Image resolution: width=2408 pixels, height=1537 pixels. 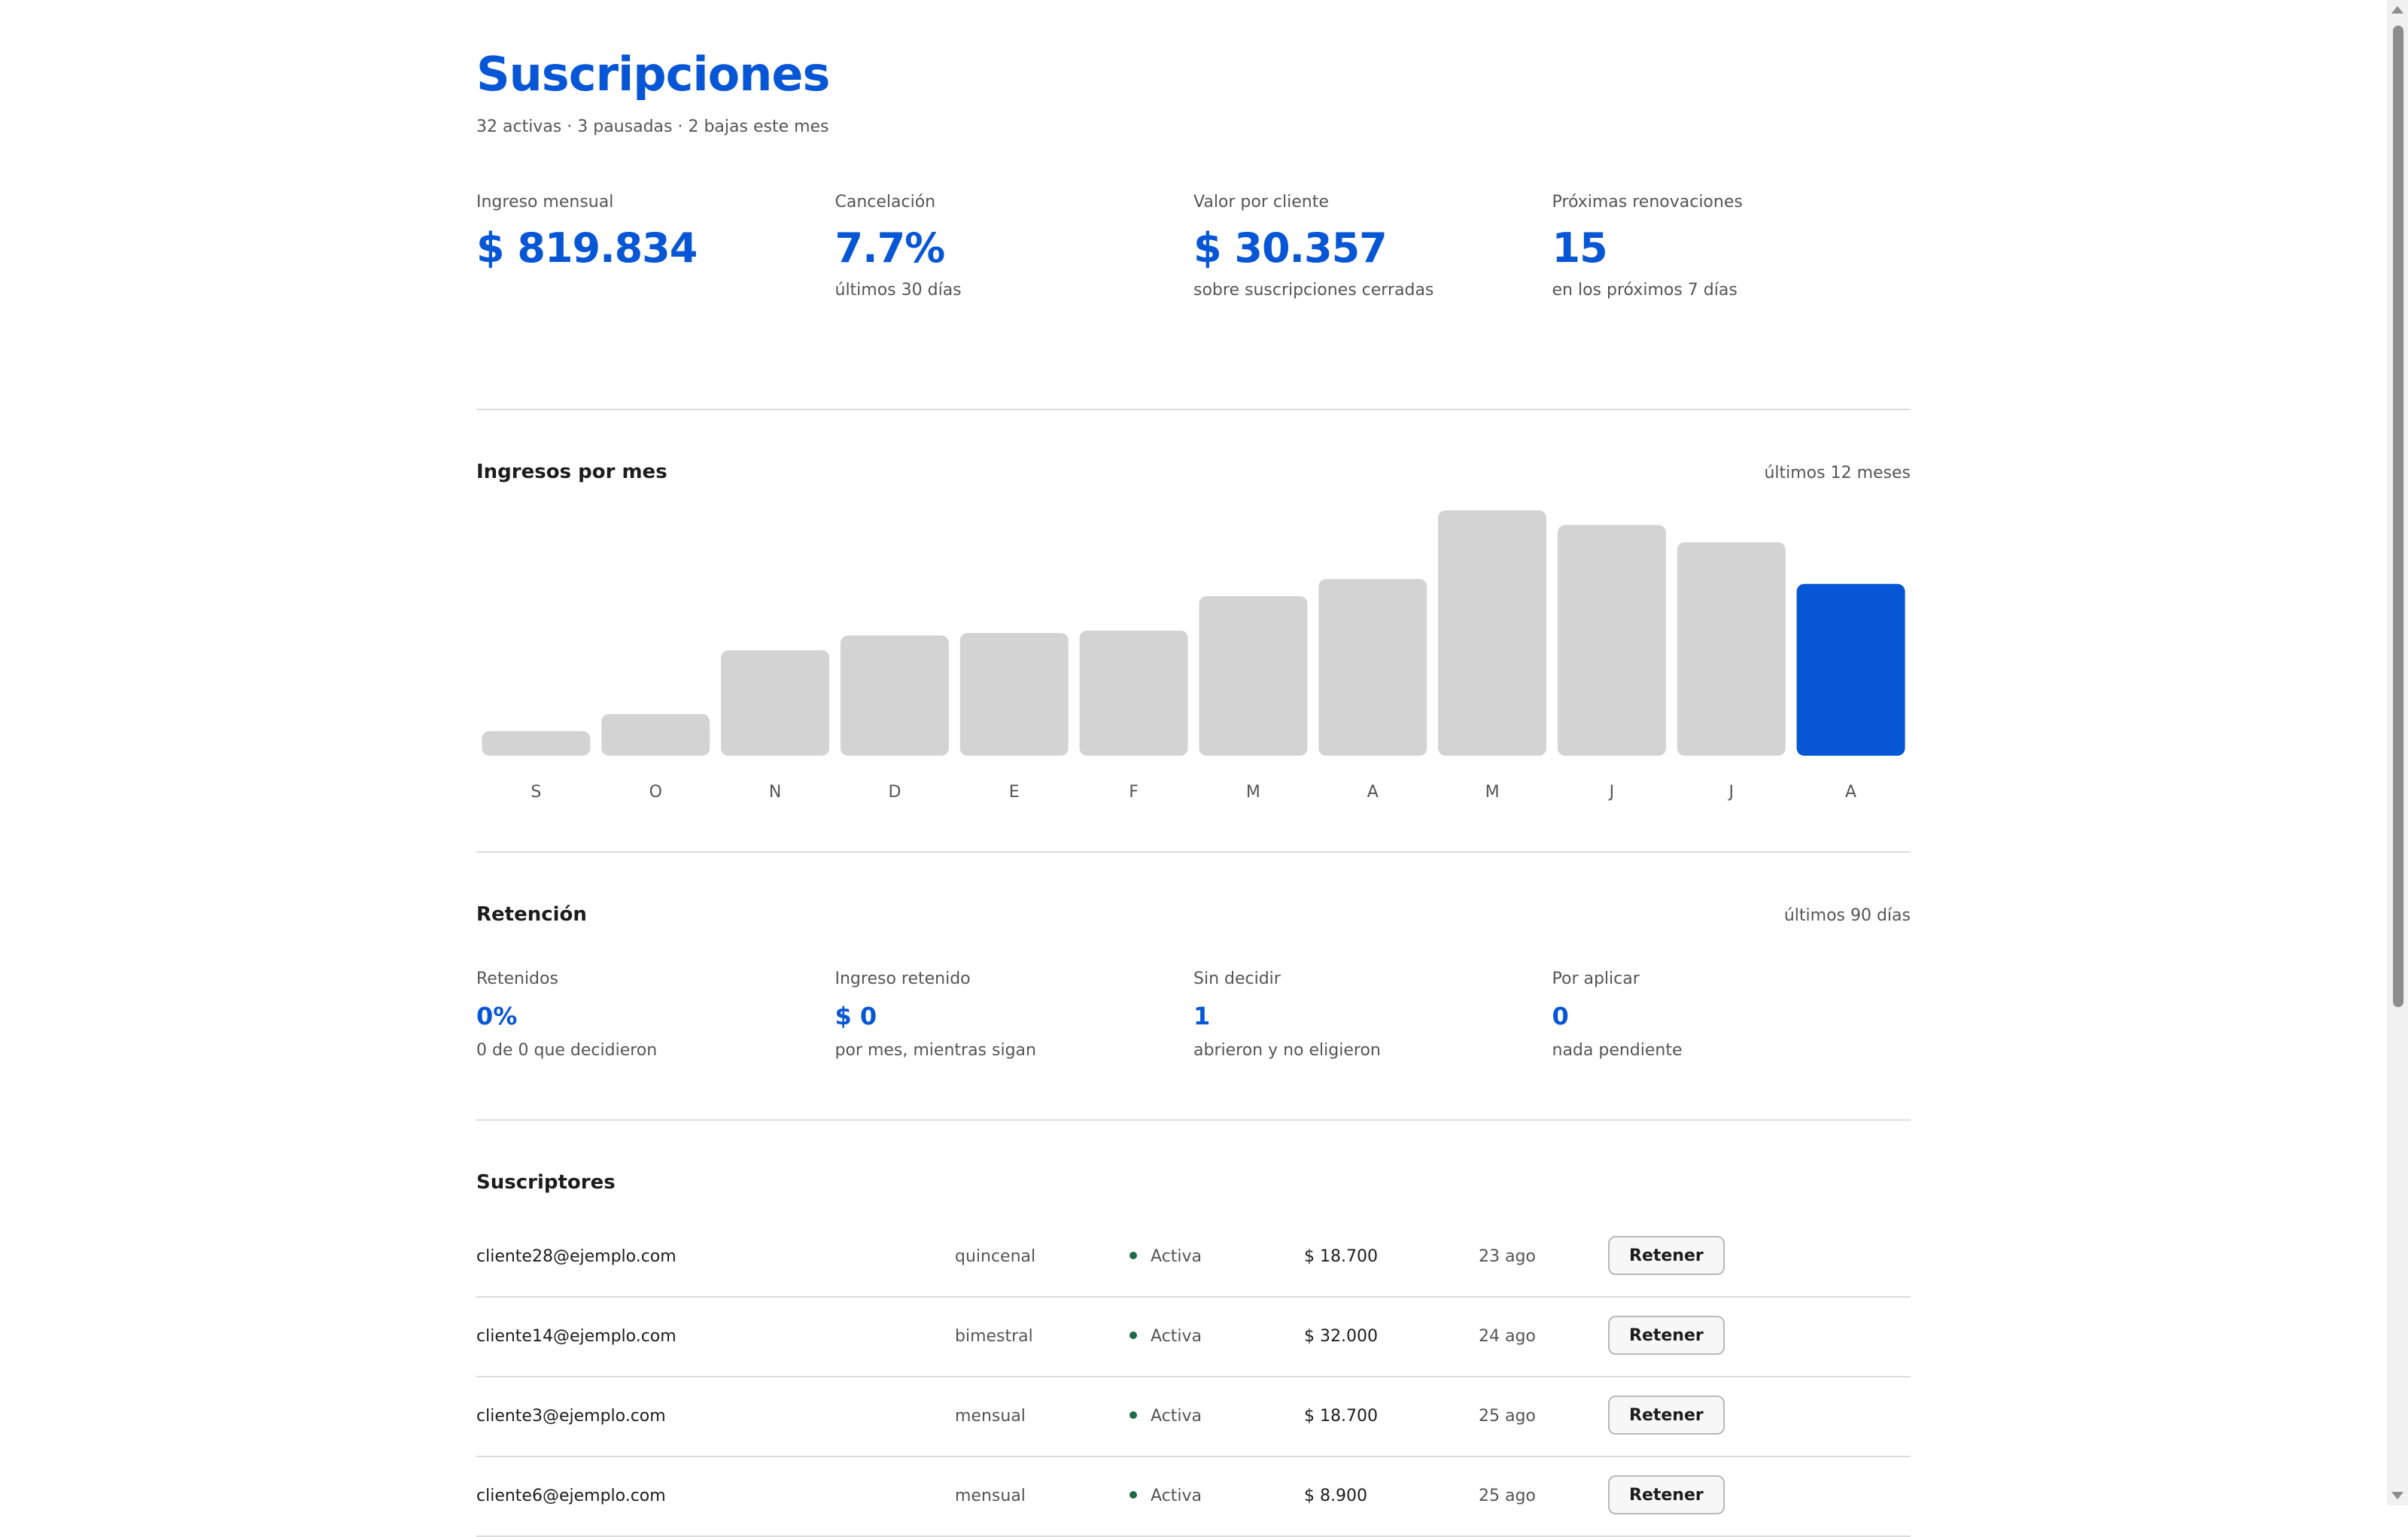 I want to click on retention-note: por mes, mientras sigan, so click(x=935, y=1050).